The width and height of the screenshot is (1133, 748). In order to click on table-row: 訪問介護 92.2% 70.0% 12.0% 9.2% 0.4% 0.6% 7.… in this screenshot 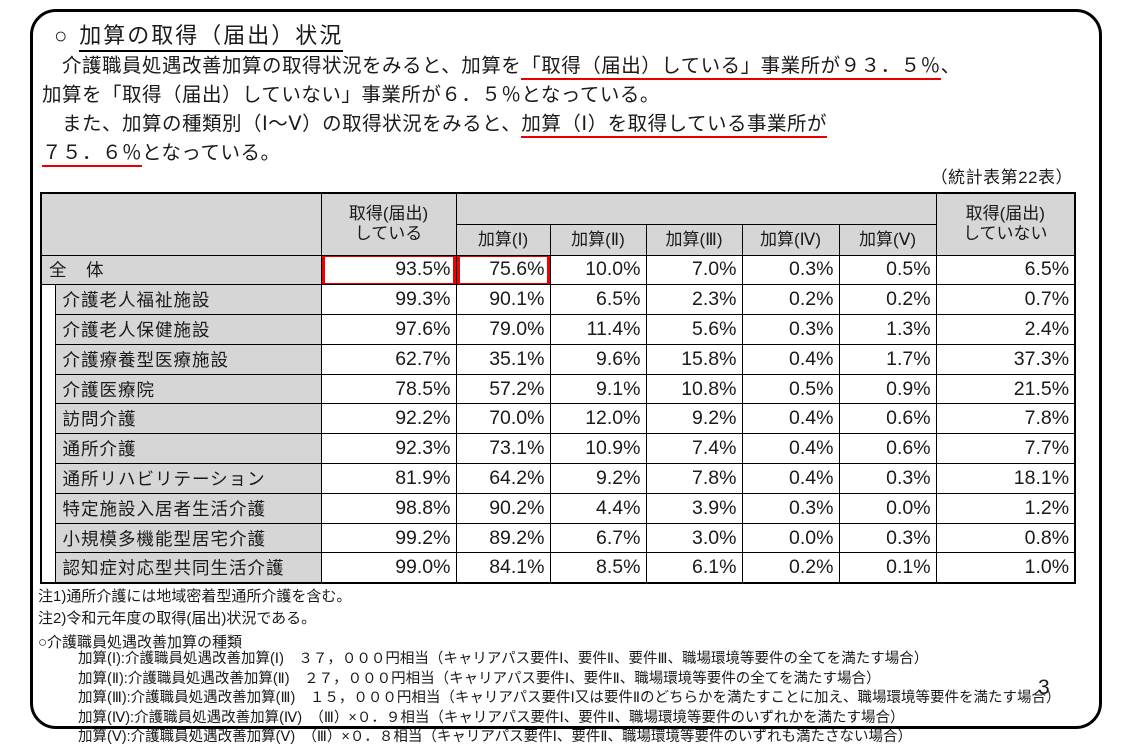, I will do `click(558, 419)`.